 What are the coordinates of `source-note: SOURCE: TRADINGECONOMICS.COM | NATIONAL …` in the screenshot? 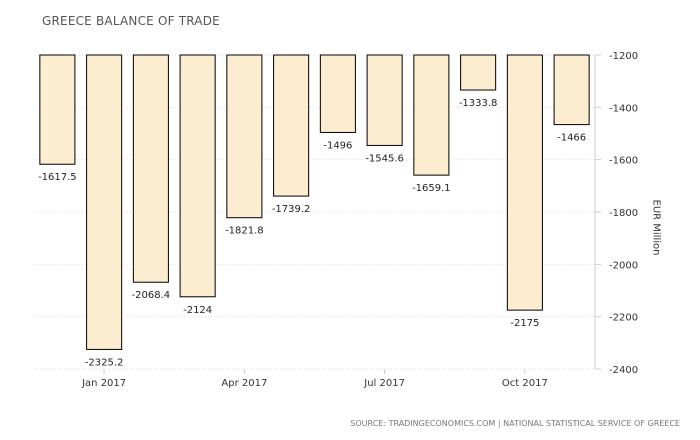 It's located at (515, 423).